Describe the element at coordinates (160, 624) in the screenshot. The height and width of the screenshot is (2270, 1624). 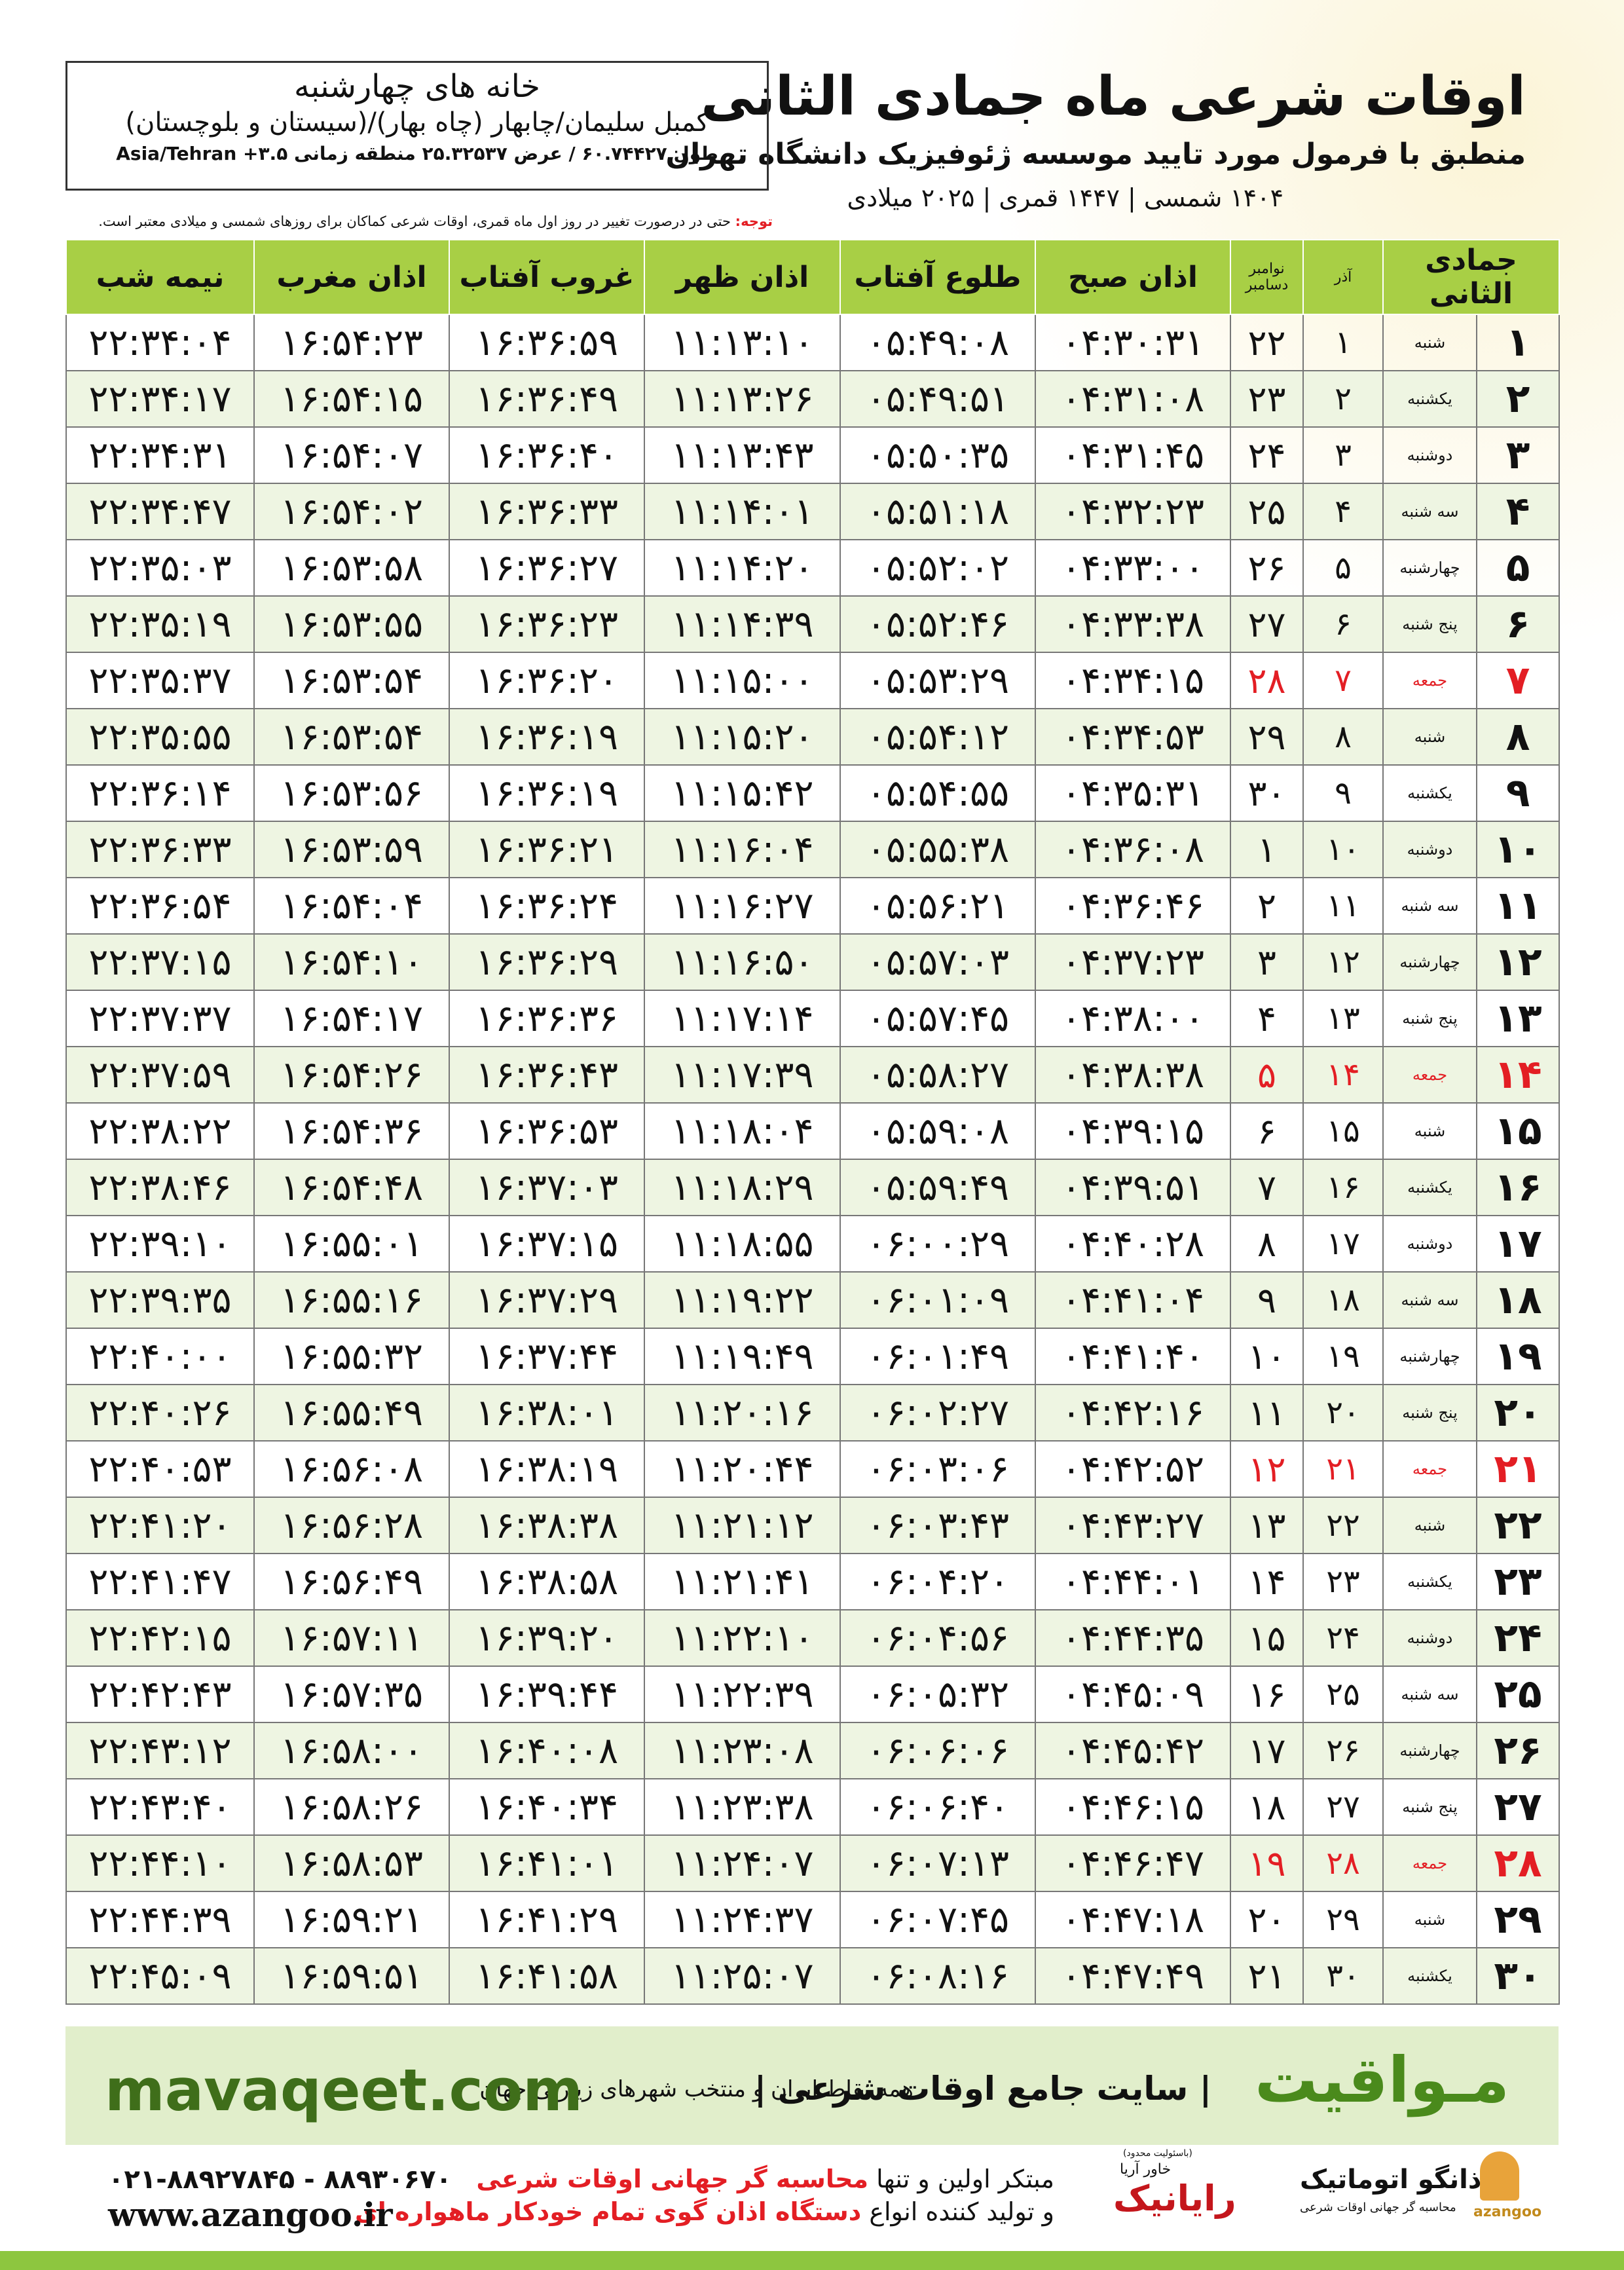
I see `time-cell: ۲۲:۳۵:۱۹` at that location.